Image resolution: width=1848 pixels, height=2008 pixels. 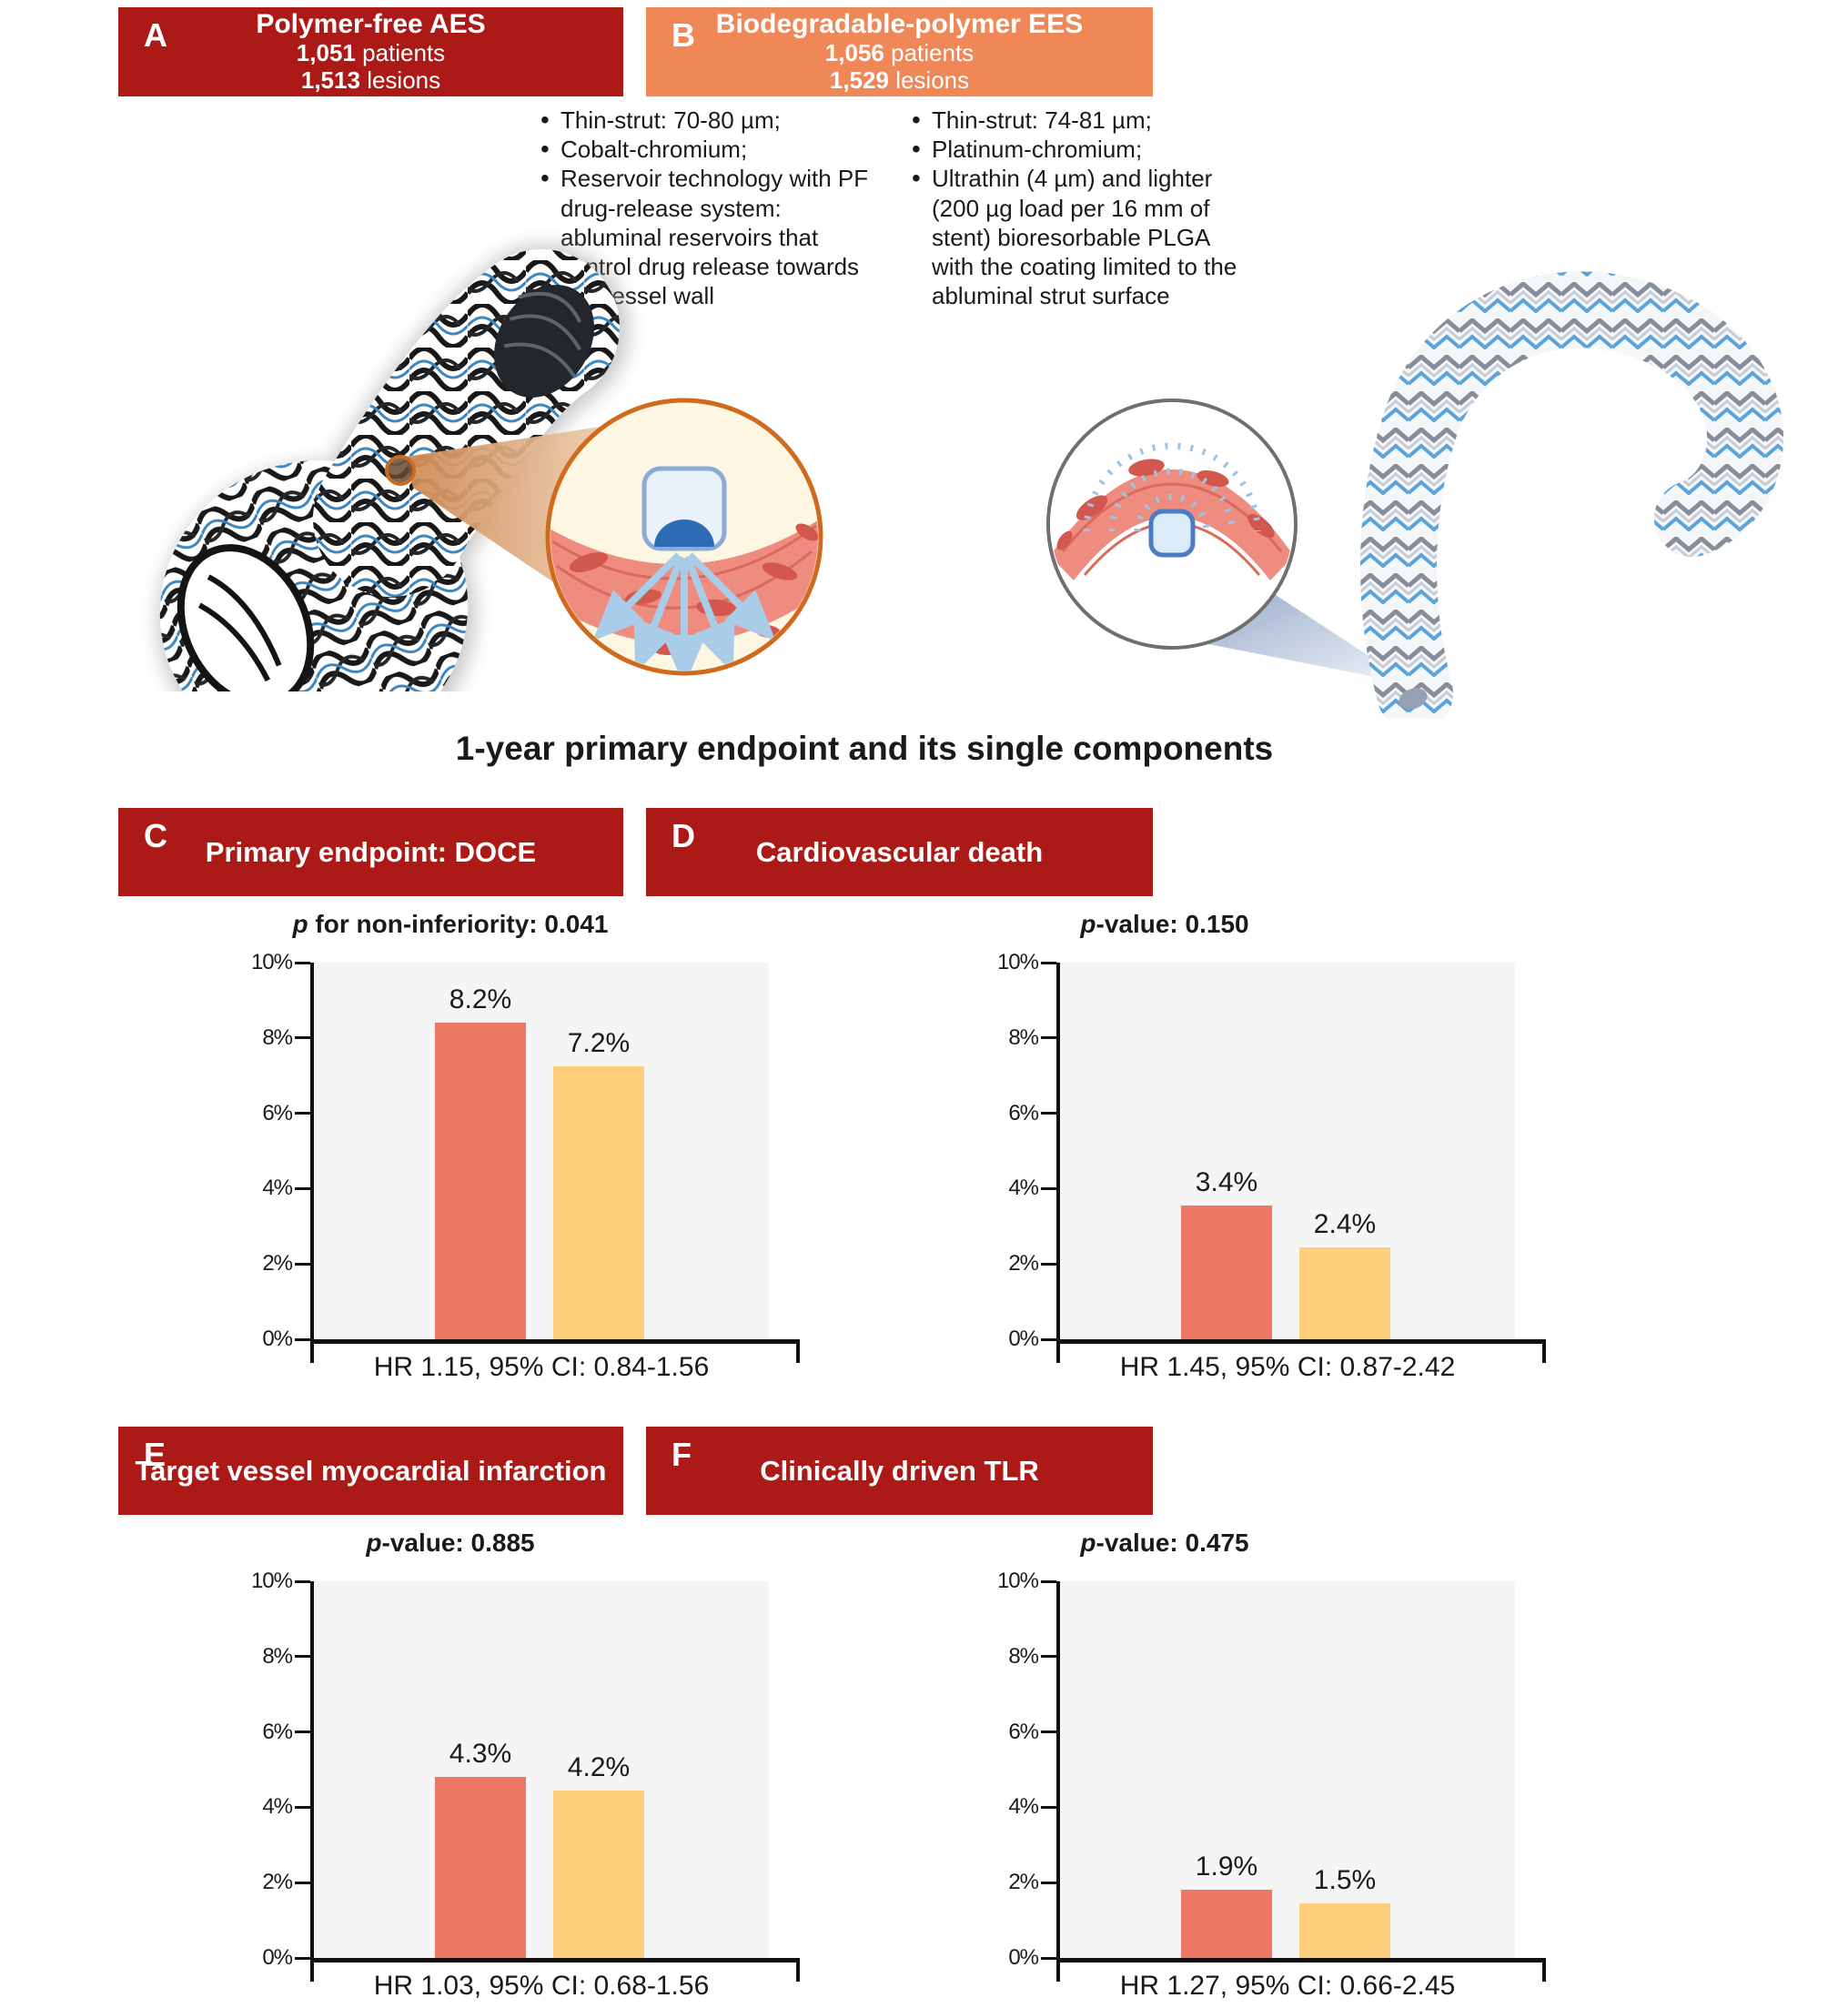 What do you see at coordinates (155, 35) in the screenshot?
I see `panel-a-letter: A` at bounding box center [155, 35].